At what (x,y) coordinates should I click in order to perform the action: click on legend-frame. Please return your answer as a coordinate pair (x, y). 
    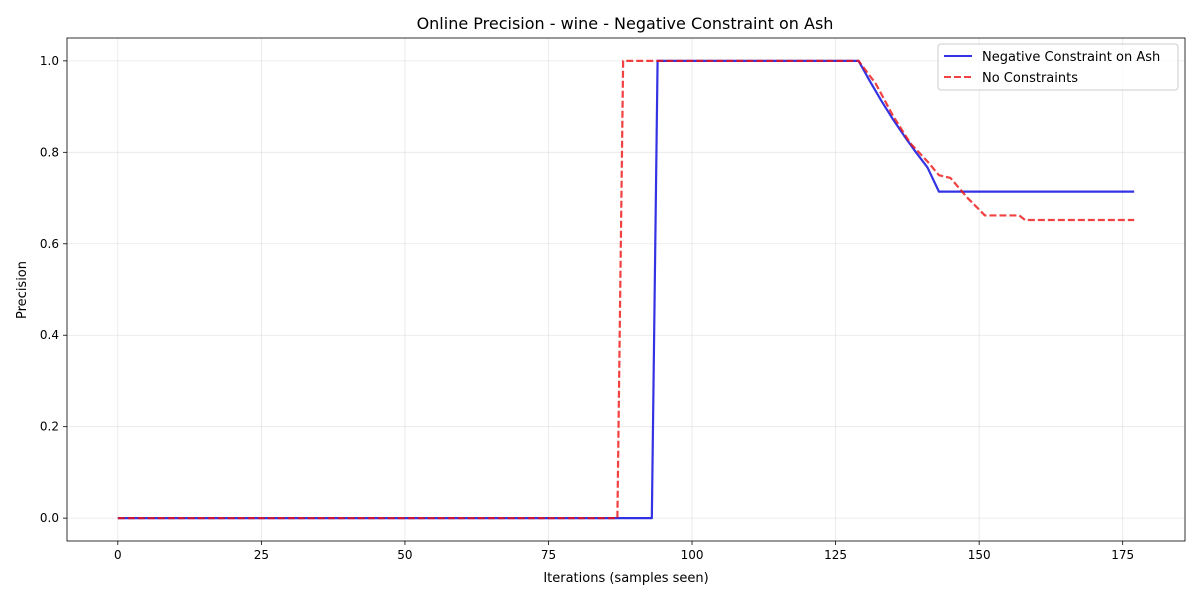
    Looking at the image, I should click on (1058, 67).